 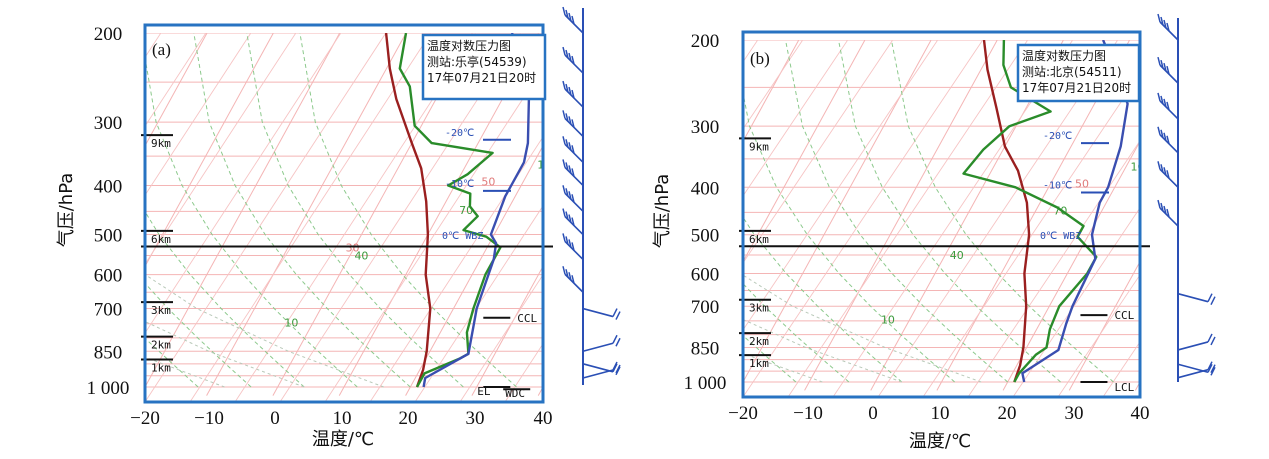 I want to click on y-tick-label: 200, so click(x=705, y=41).